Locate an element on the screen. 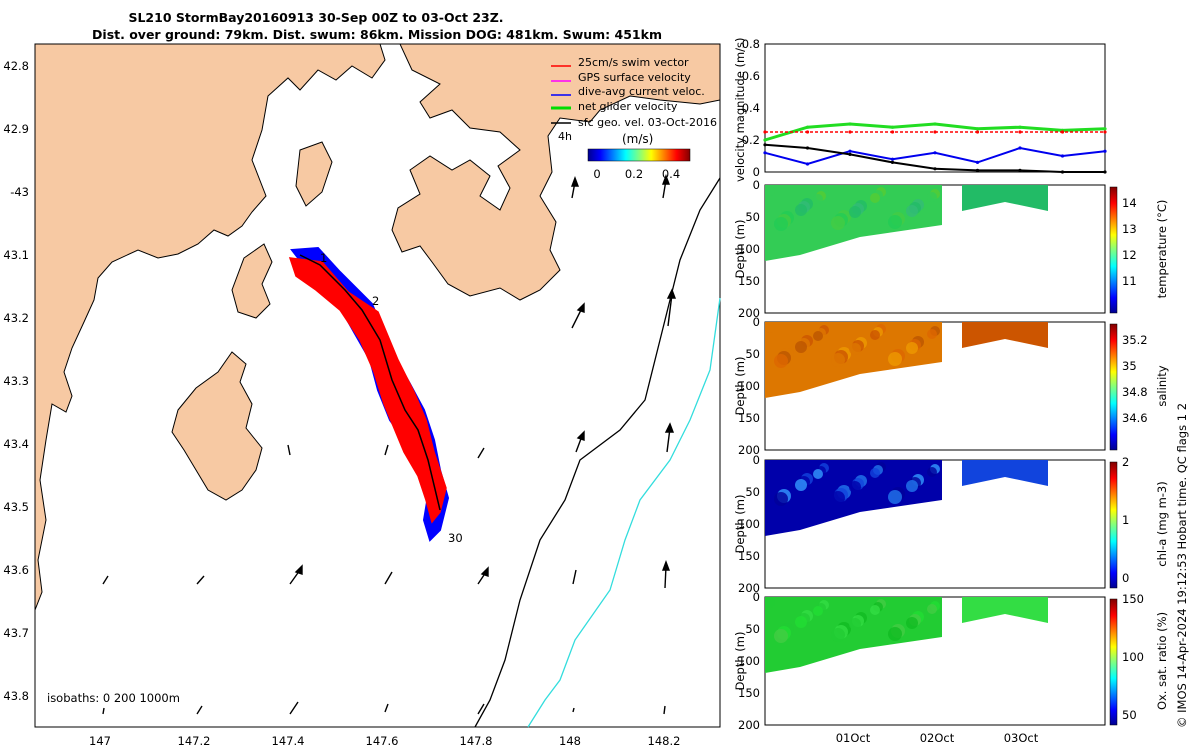 This screenshot has width=1200, height=750. oxygen-depth-tick-3: 150 is located at coordinates (749, 693).